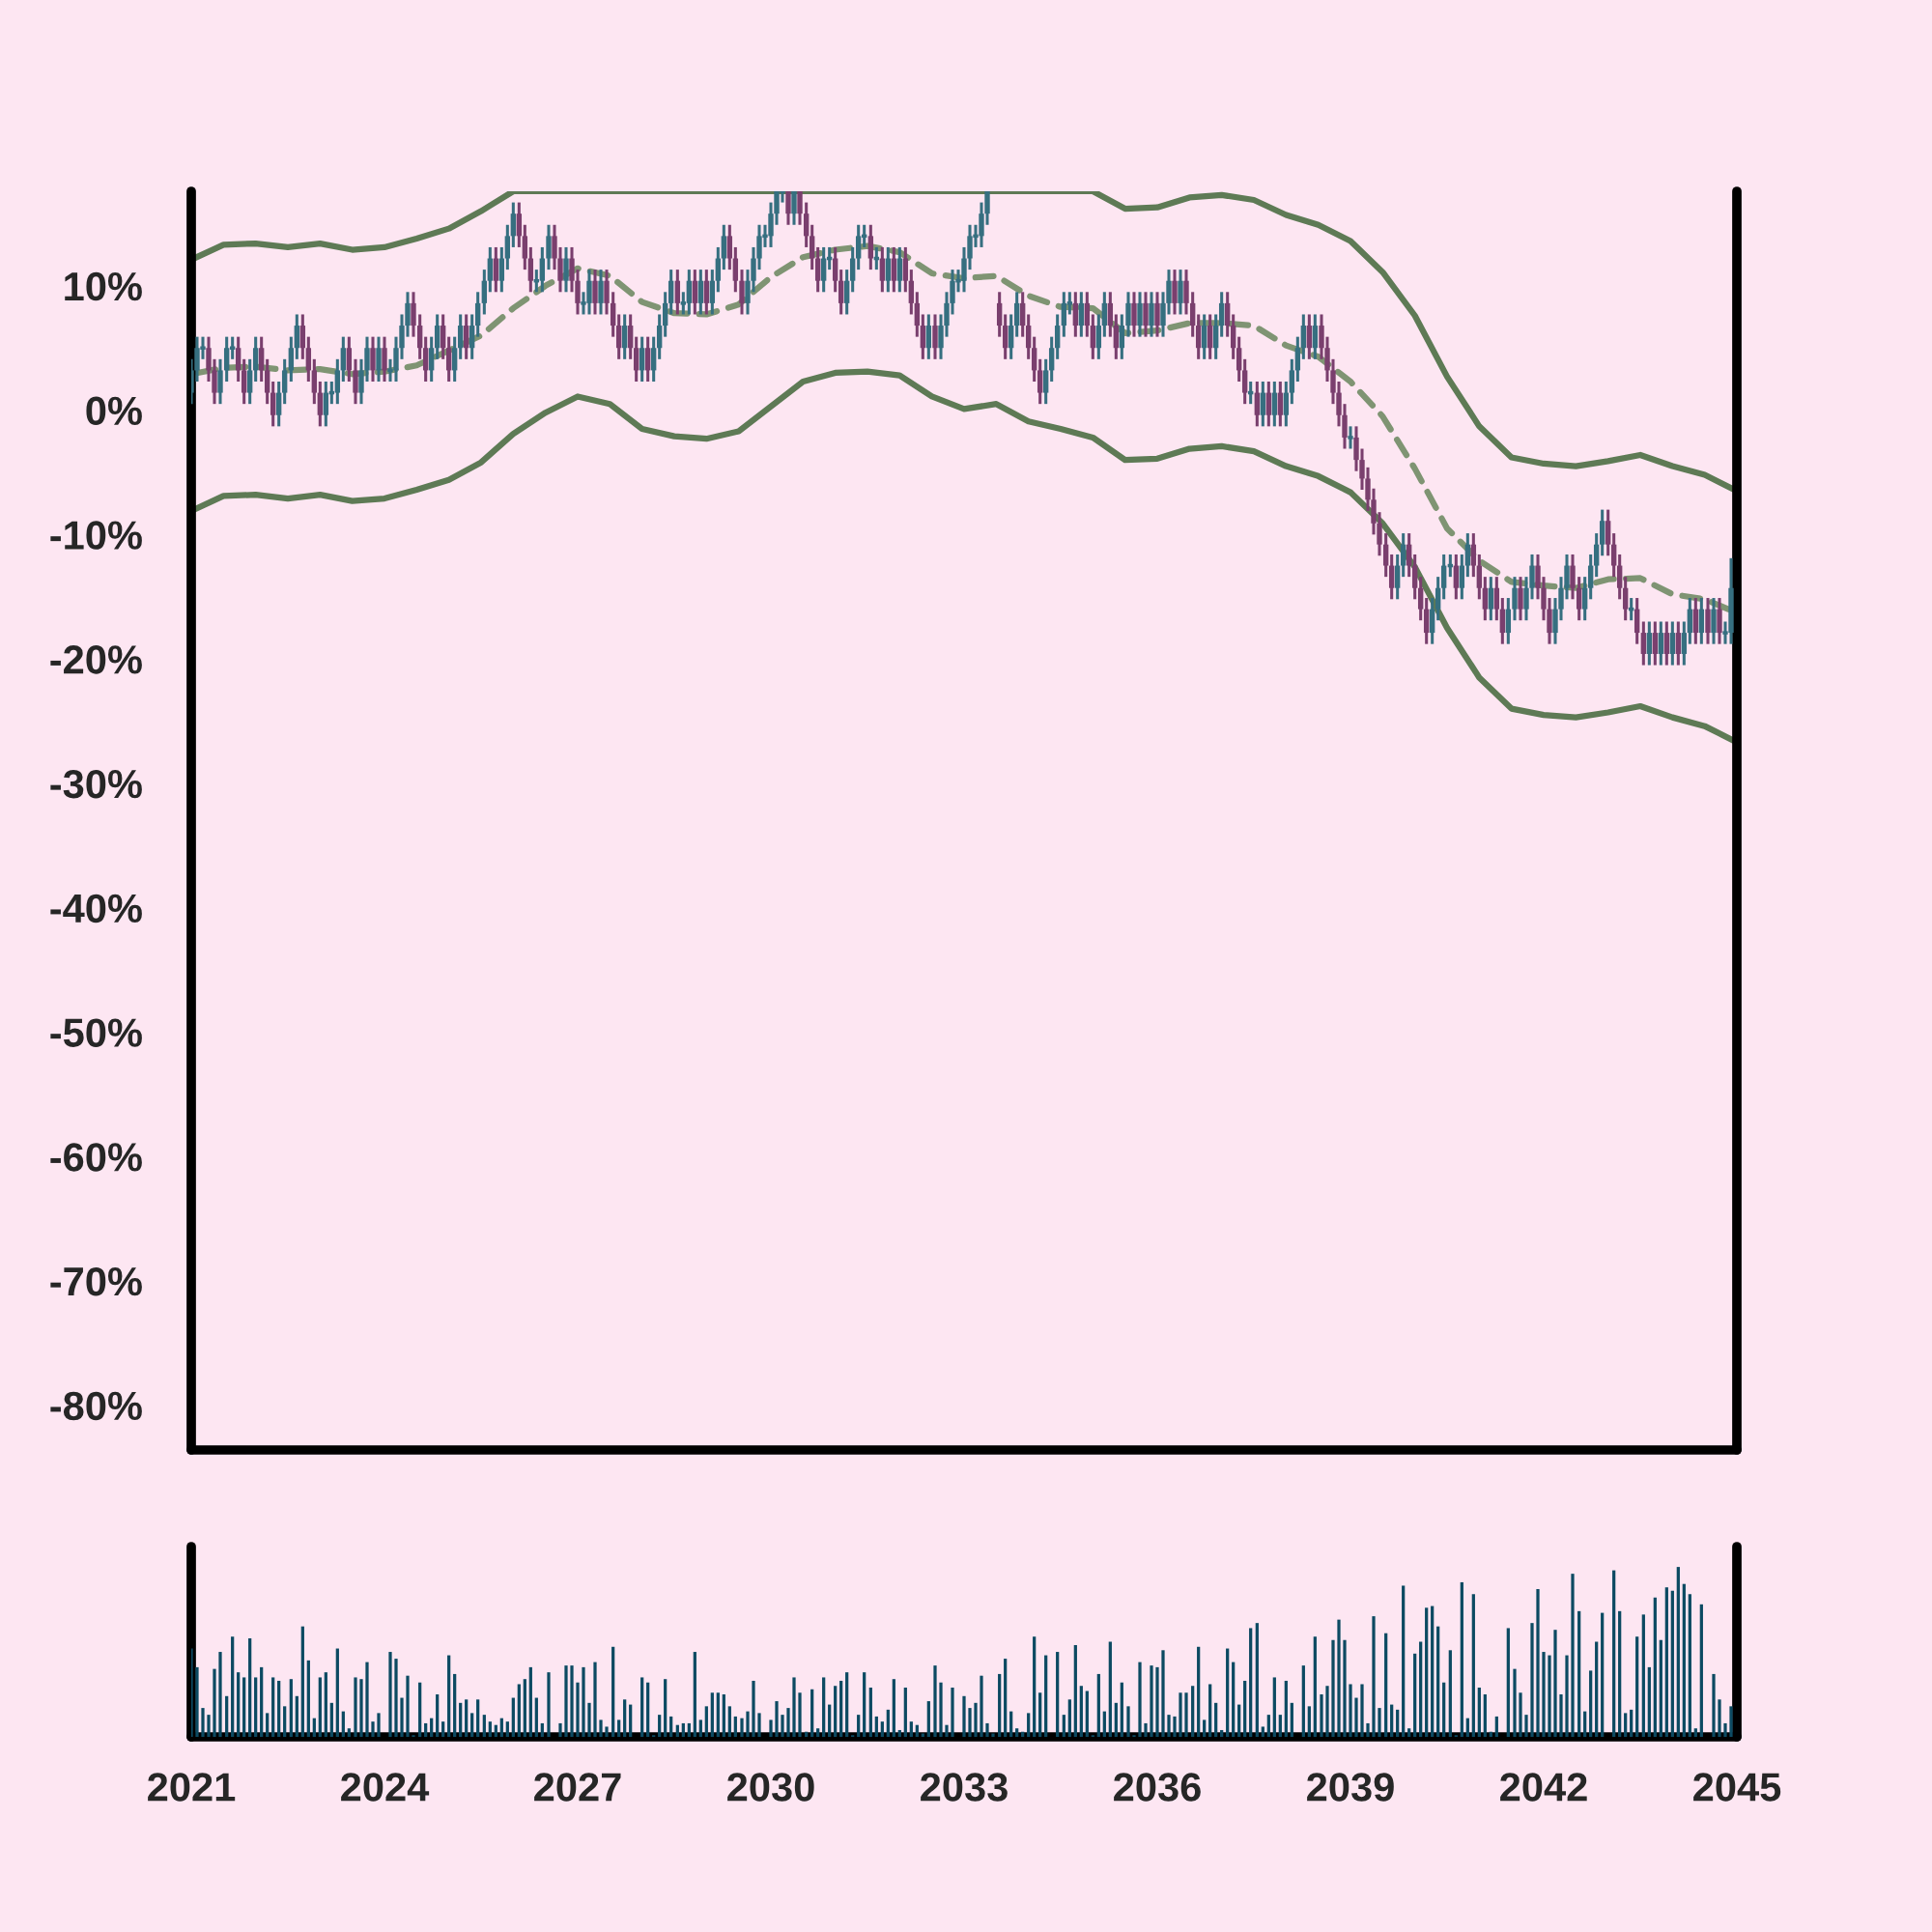 Image resolution: width=1932 pixels, height=1932 pixels. Describe the element at coordinates (1157, 1787) in the screenshot. I see `x-tick-label: 2036` at that location.